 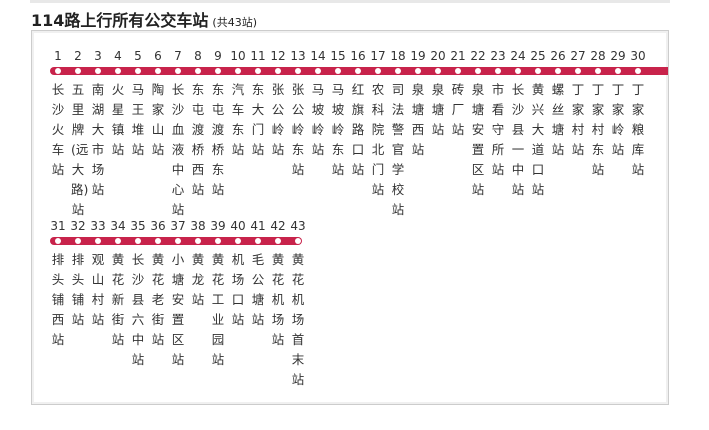 What do you see at coordinates (350, 1) in the screenshot?
I see `top-divider` at bounding box center [350, 1].